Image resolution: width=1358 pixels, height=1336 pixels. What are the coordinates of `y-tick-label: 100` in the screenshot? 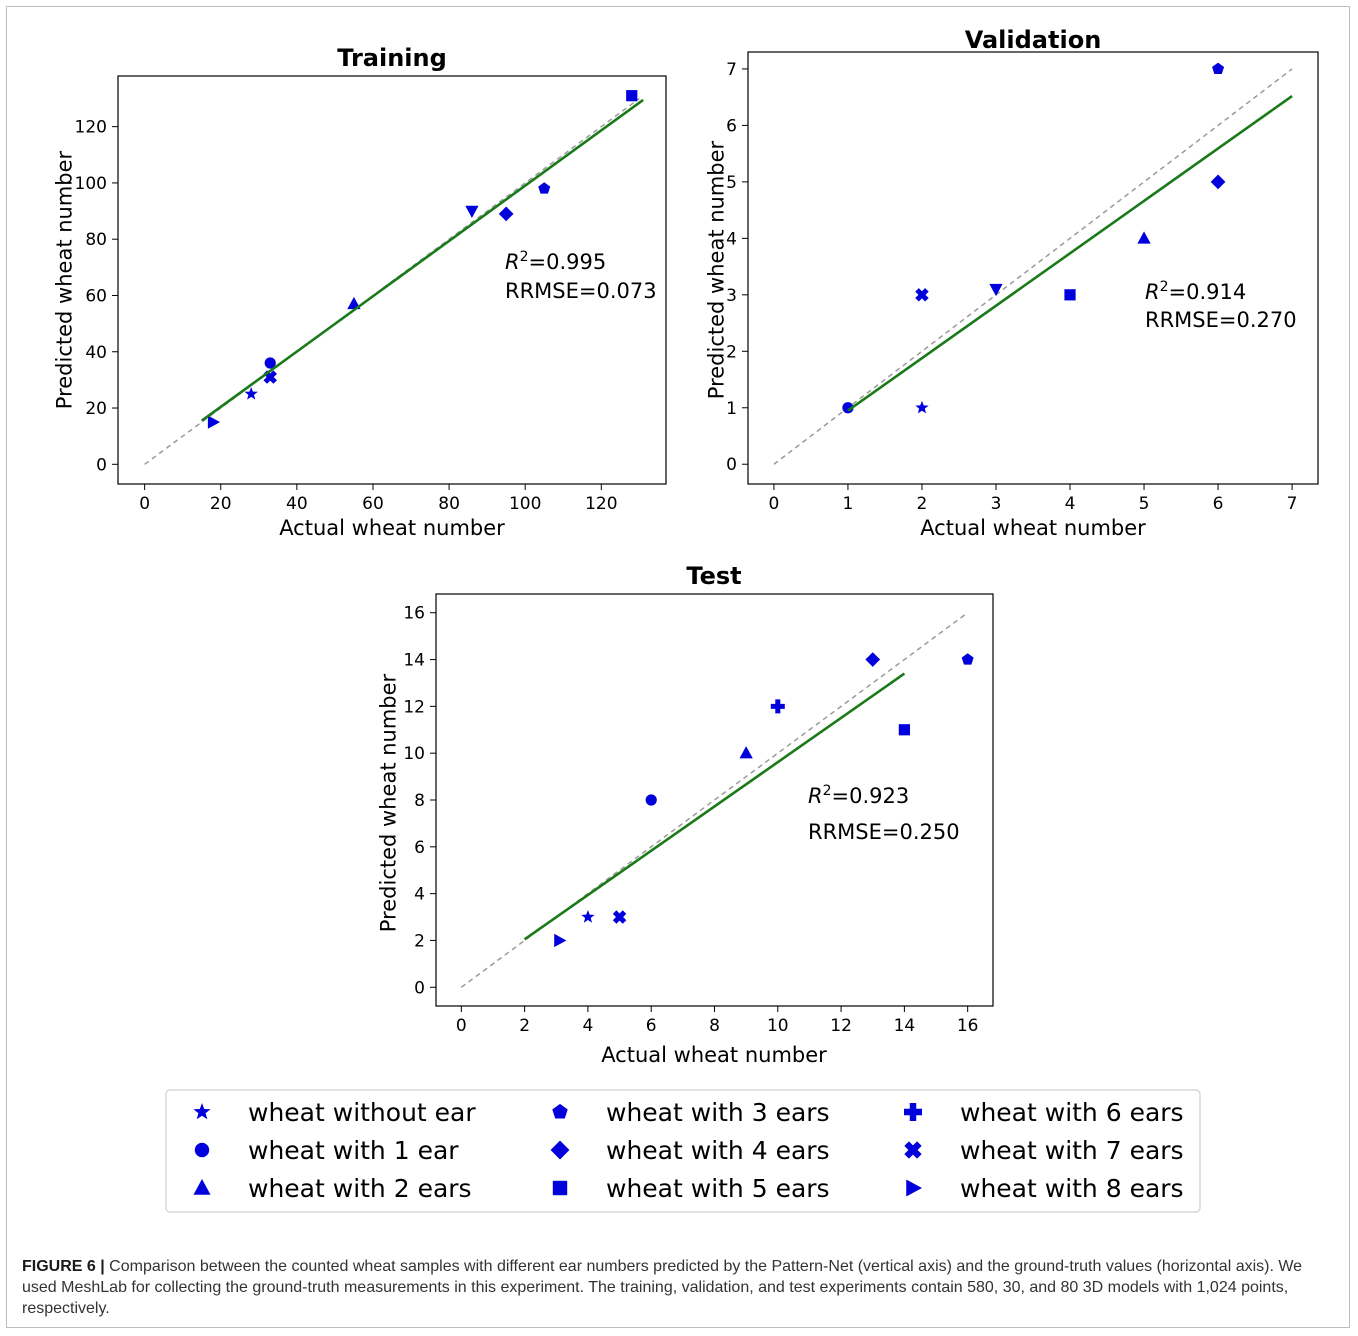 It's located at (91, 184).